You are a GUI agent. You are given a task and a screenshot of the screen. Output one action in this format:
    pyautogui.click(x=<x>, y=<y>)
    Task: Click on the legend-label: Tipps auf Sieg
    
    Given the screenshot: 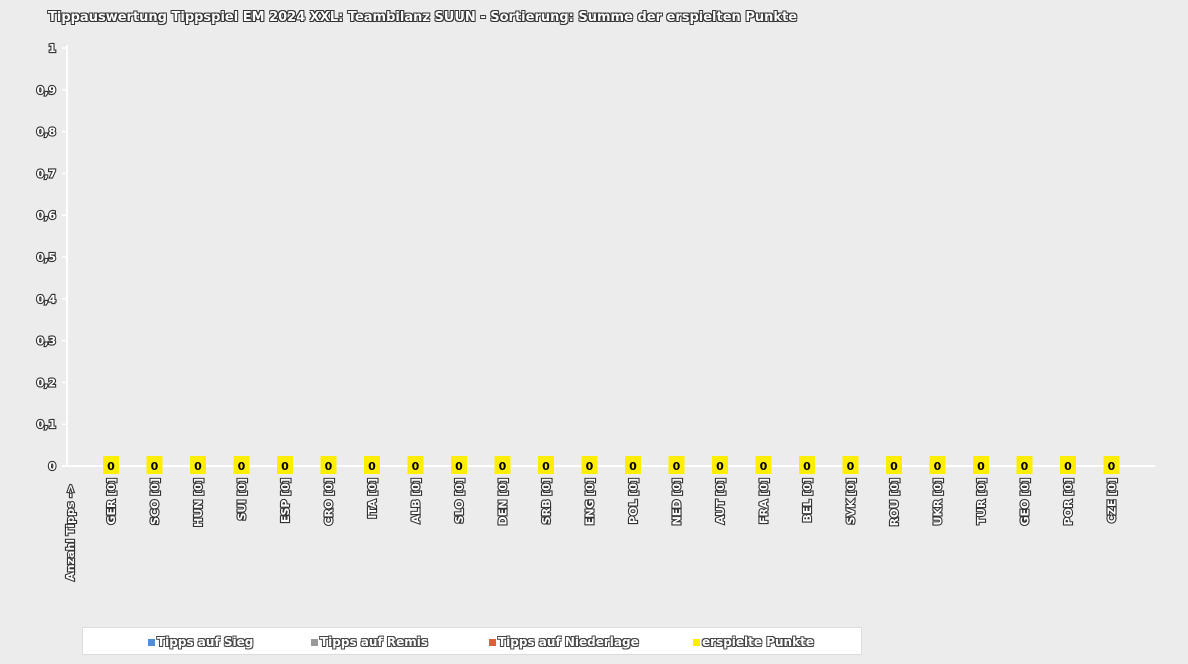 What is the action you would take?
    pyautogui.click(x=205, y=642)
    